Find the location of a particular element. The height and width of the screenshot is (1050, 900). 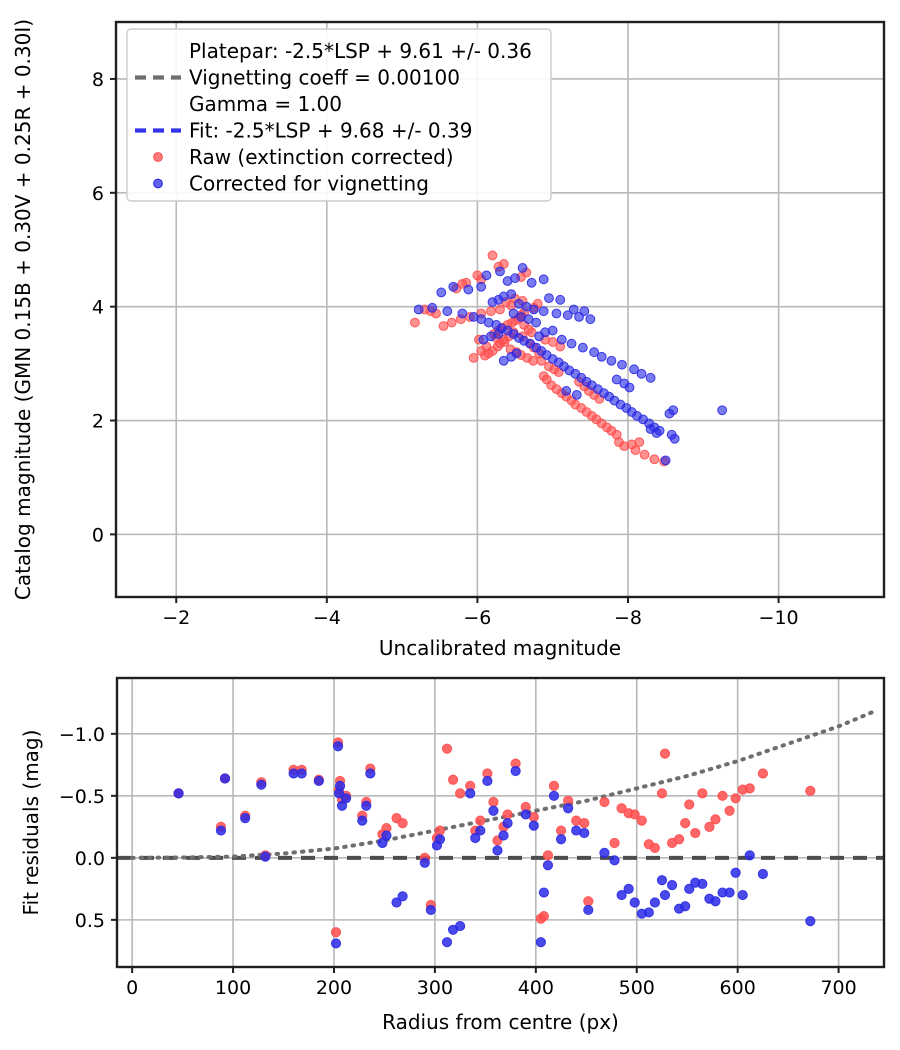

legend-entry: Gamma = 1.00 is located at coordinates (265, 104).